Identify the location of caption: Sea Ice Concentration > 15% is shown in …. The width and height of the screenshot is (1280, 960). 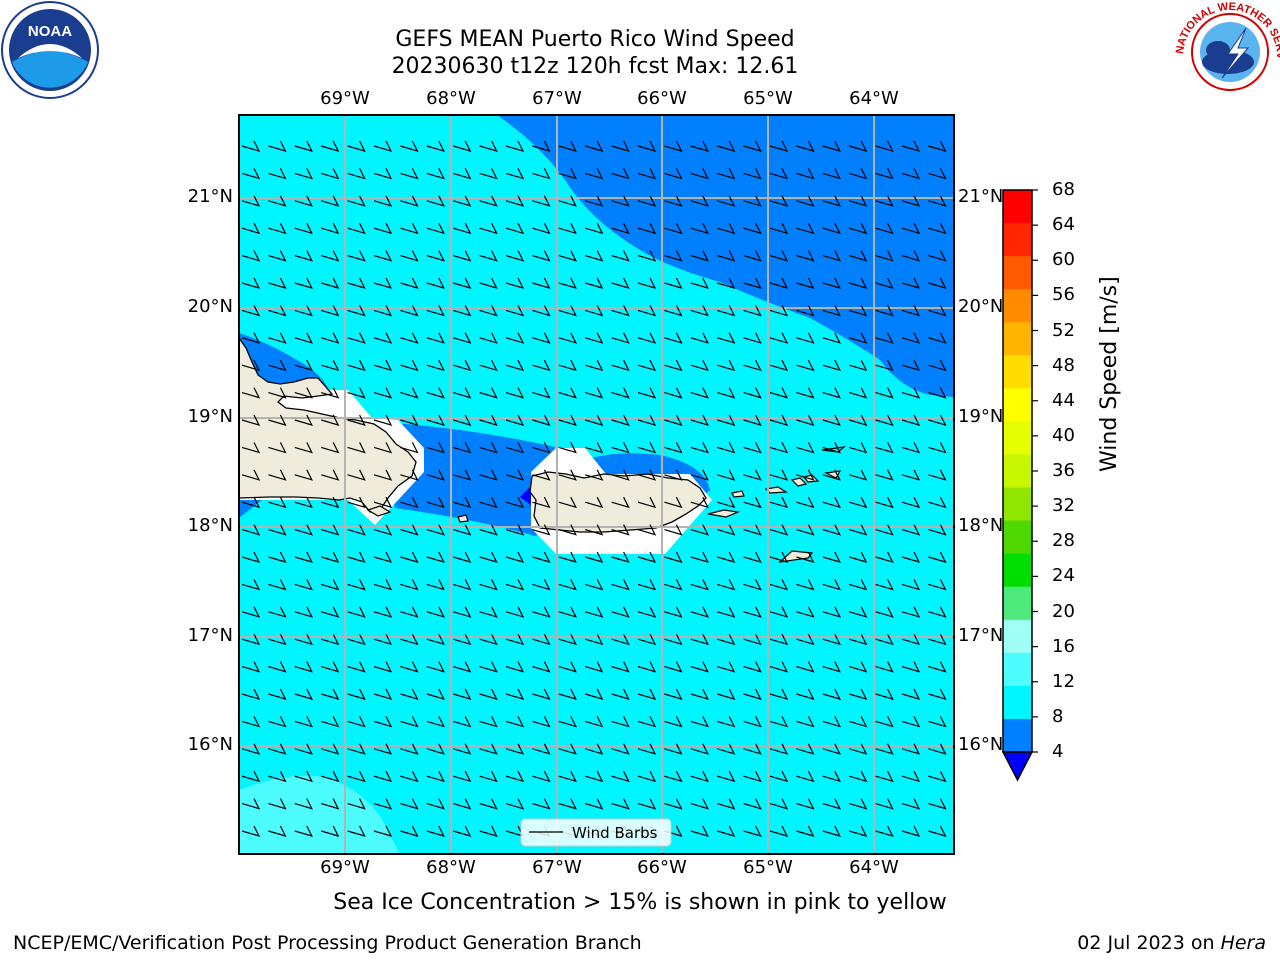
(640, 902).